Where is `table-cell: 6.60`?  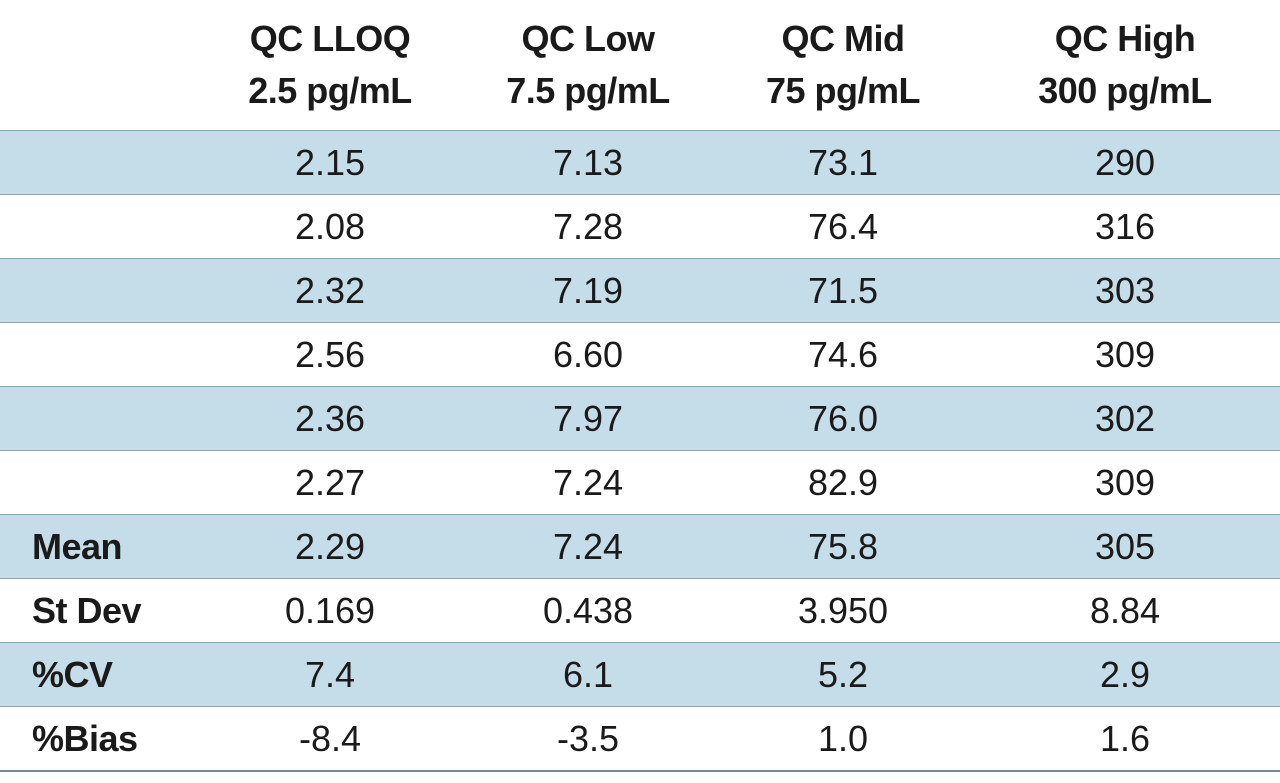
table-cell: 6.60 is located at coordinates (588, 354).